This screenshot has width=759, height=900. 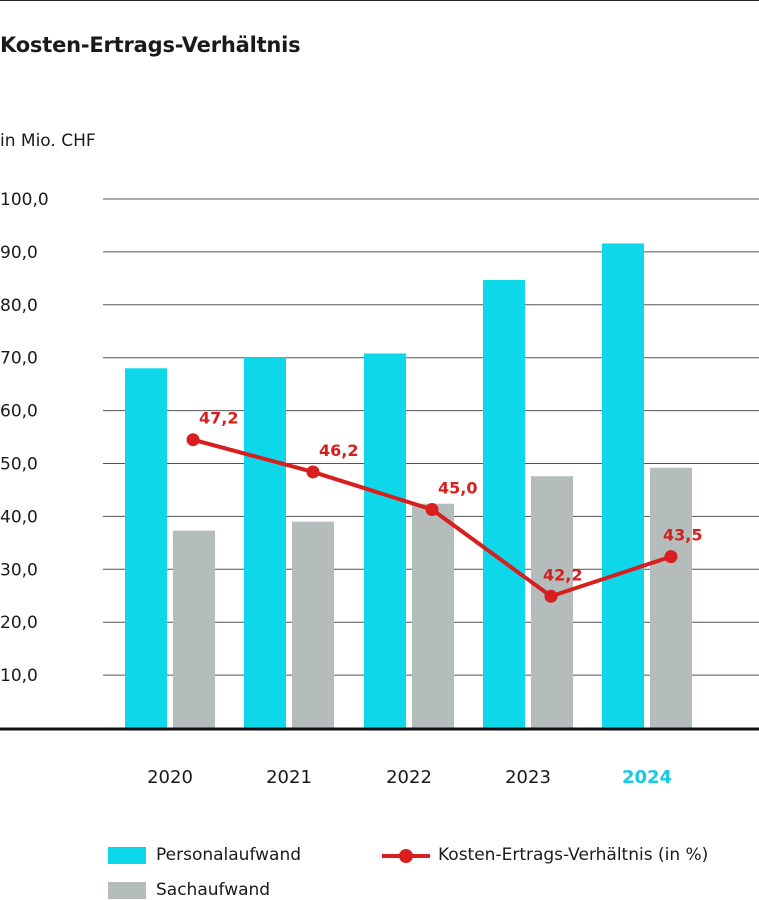 What do you see at coordinates (379, 0) in the screenshot?
I see `top-rule` at bounding box center [379, 0].